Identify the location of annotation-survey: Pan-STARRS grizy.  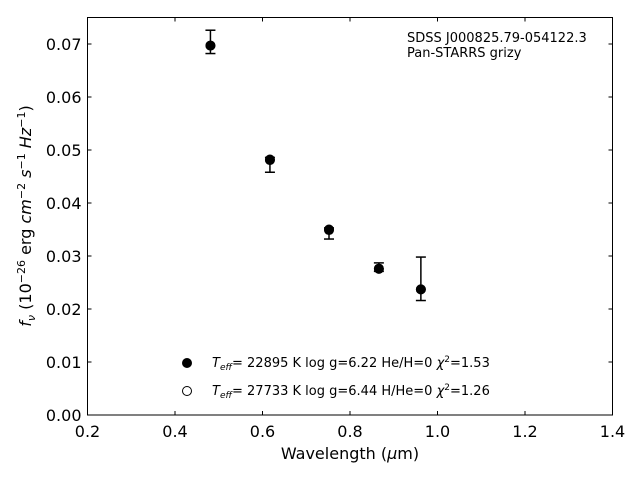
(464, 53).